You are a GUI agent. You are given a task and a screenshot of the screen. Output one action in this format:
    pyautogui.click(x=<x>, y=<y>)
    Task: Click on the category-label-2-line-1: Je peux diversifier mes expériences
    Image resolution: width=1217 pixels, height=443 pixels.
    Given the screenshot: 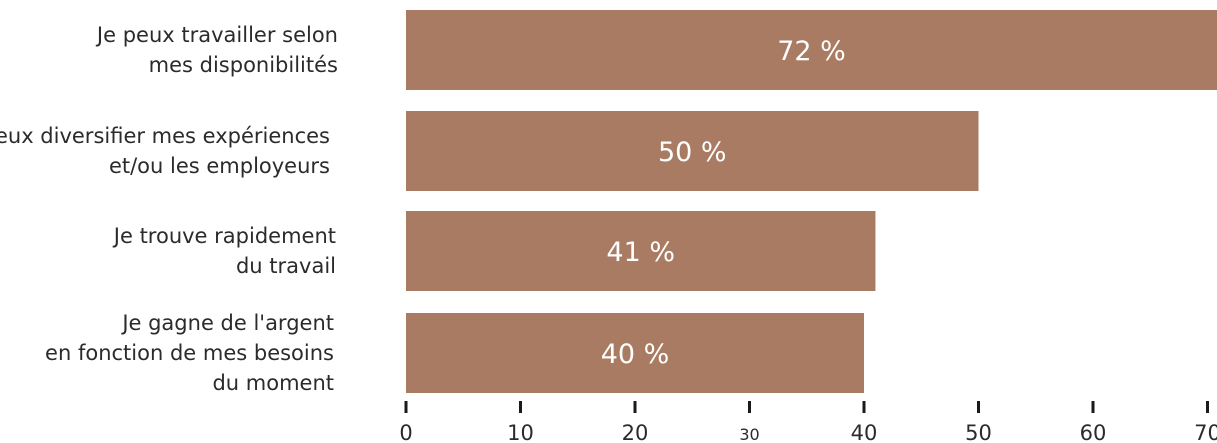 What is the action you would take?
    pyautogui.click(x=165, y=136)
    